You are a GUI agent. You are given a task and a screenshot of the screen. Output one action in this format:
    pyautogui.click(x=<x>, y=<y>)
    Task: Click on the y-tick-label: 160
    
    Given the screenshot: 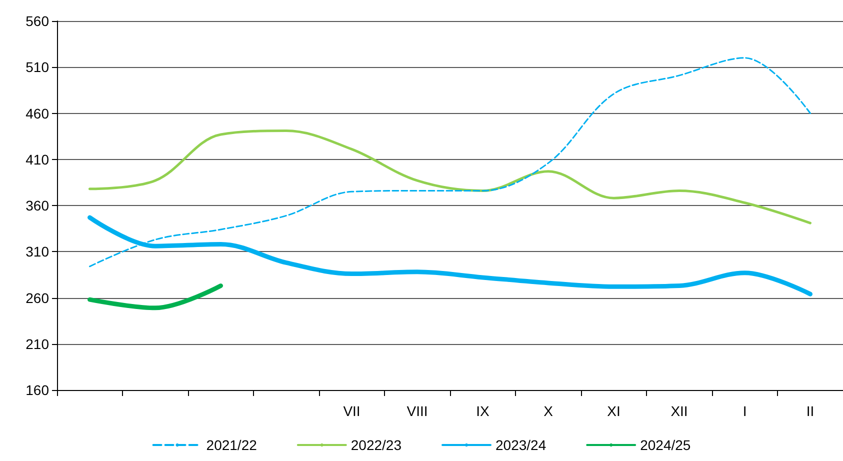 What is the action you would take?
    pyautogui.click(x=38, y=390)
    